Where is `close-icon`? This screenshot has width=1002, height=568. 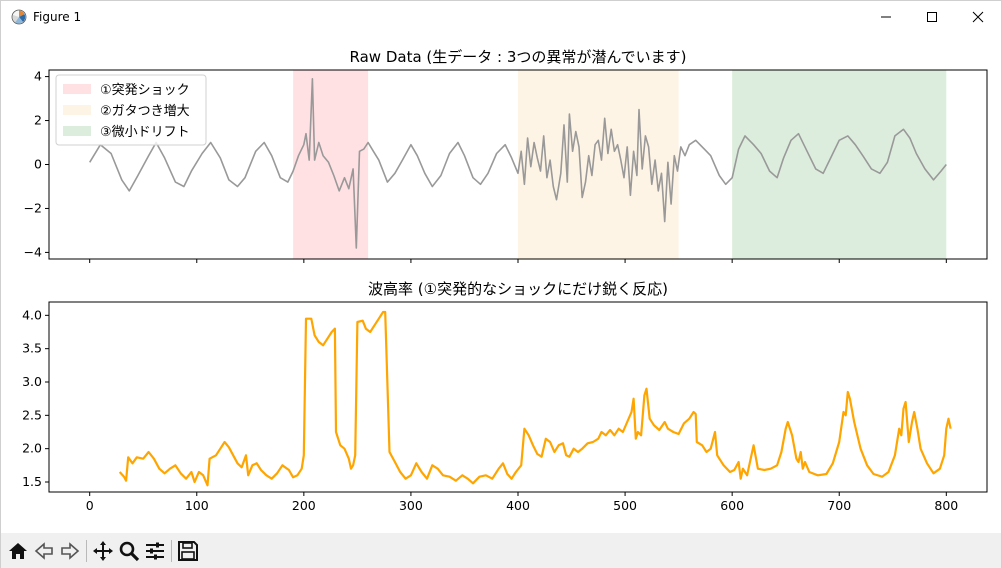
close-icon is located at coordinates (978, 16).